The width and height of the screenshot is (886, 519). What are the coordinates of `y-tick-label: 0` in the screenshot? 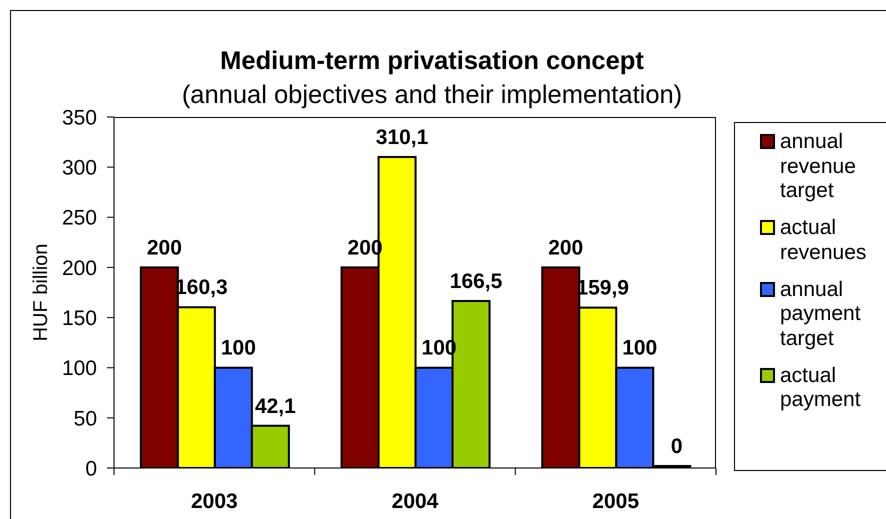 It's located at (91, 468).